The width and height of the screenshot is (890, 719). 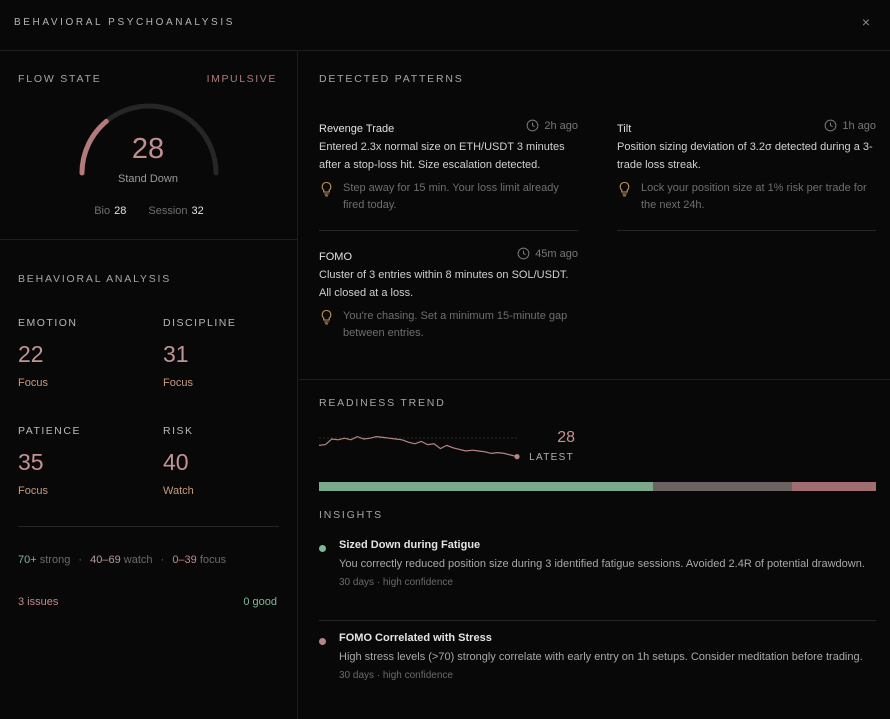 I want to click on detected-patterns-label: DETECTED PATTERNS, so click(x=391, y=79).